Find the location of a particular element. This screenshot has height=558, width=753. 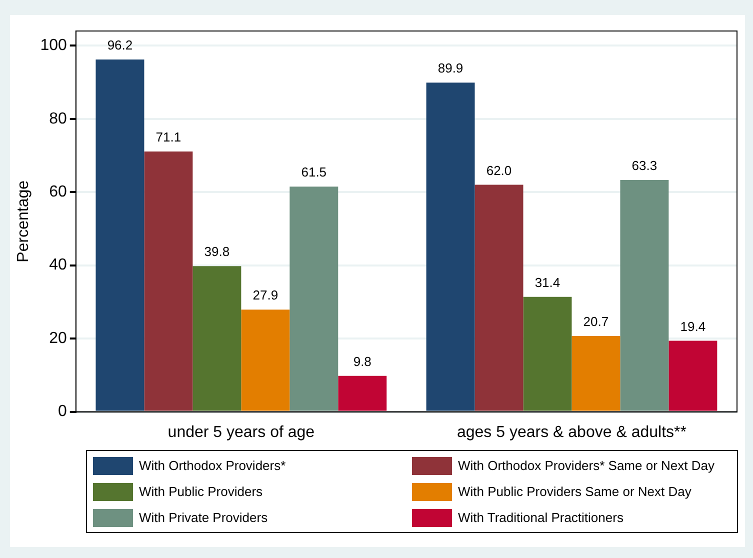

y-tick-label: 0 is located at coordinates (62, 411).